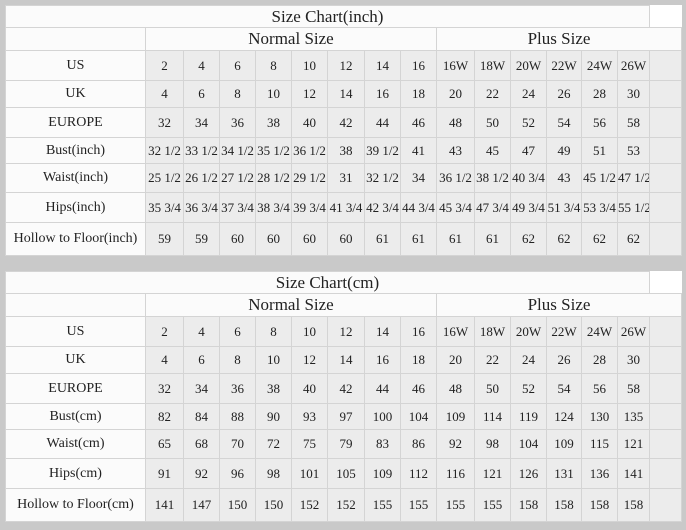  Describe the element at coordinates (564, 122) in the screenshot. I see `size-value-cell: 54` at that location.